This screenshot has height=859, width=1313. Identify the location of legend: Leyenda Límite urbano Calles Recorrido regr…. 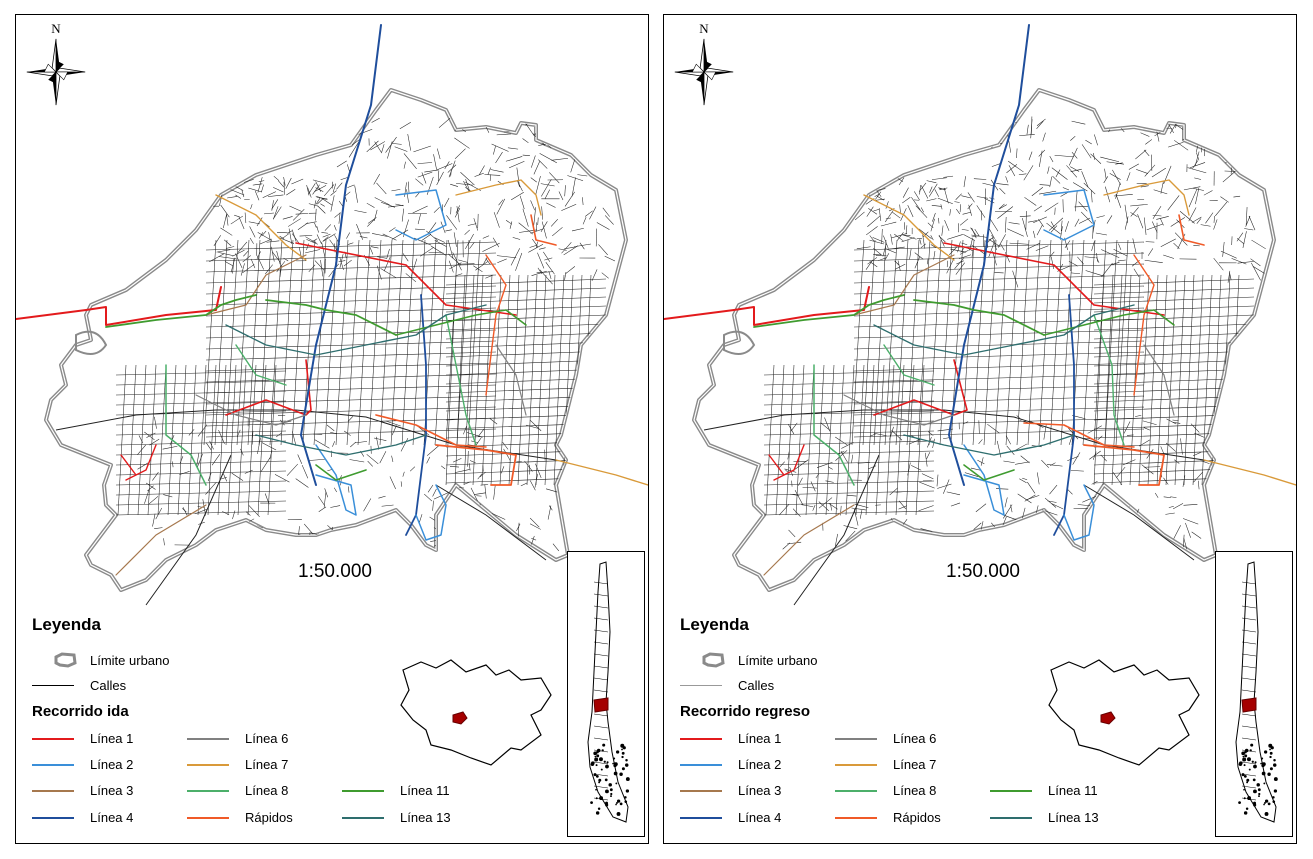
(890, 725).